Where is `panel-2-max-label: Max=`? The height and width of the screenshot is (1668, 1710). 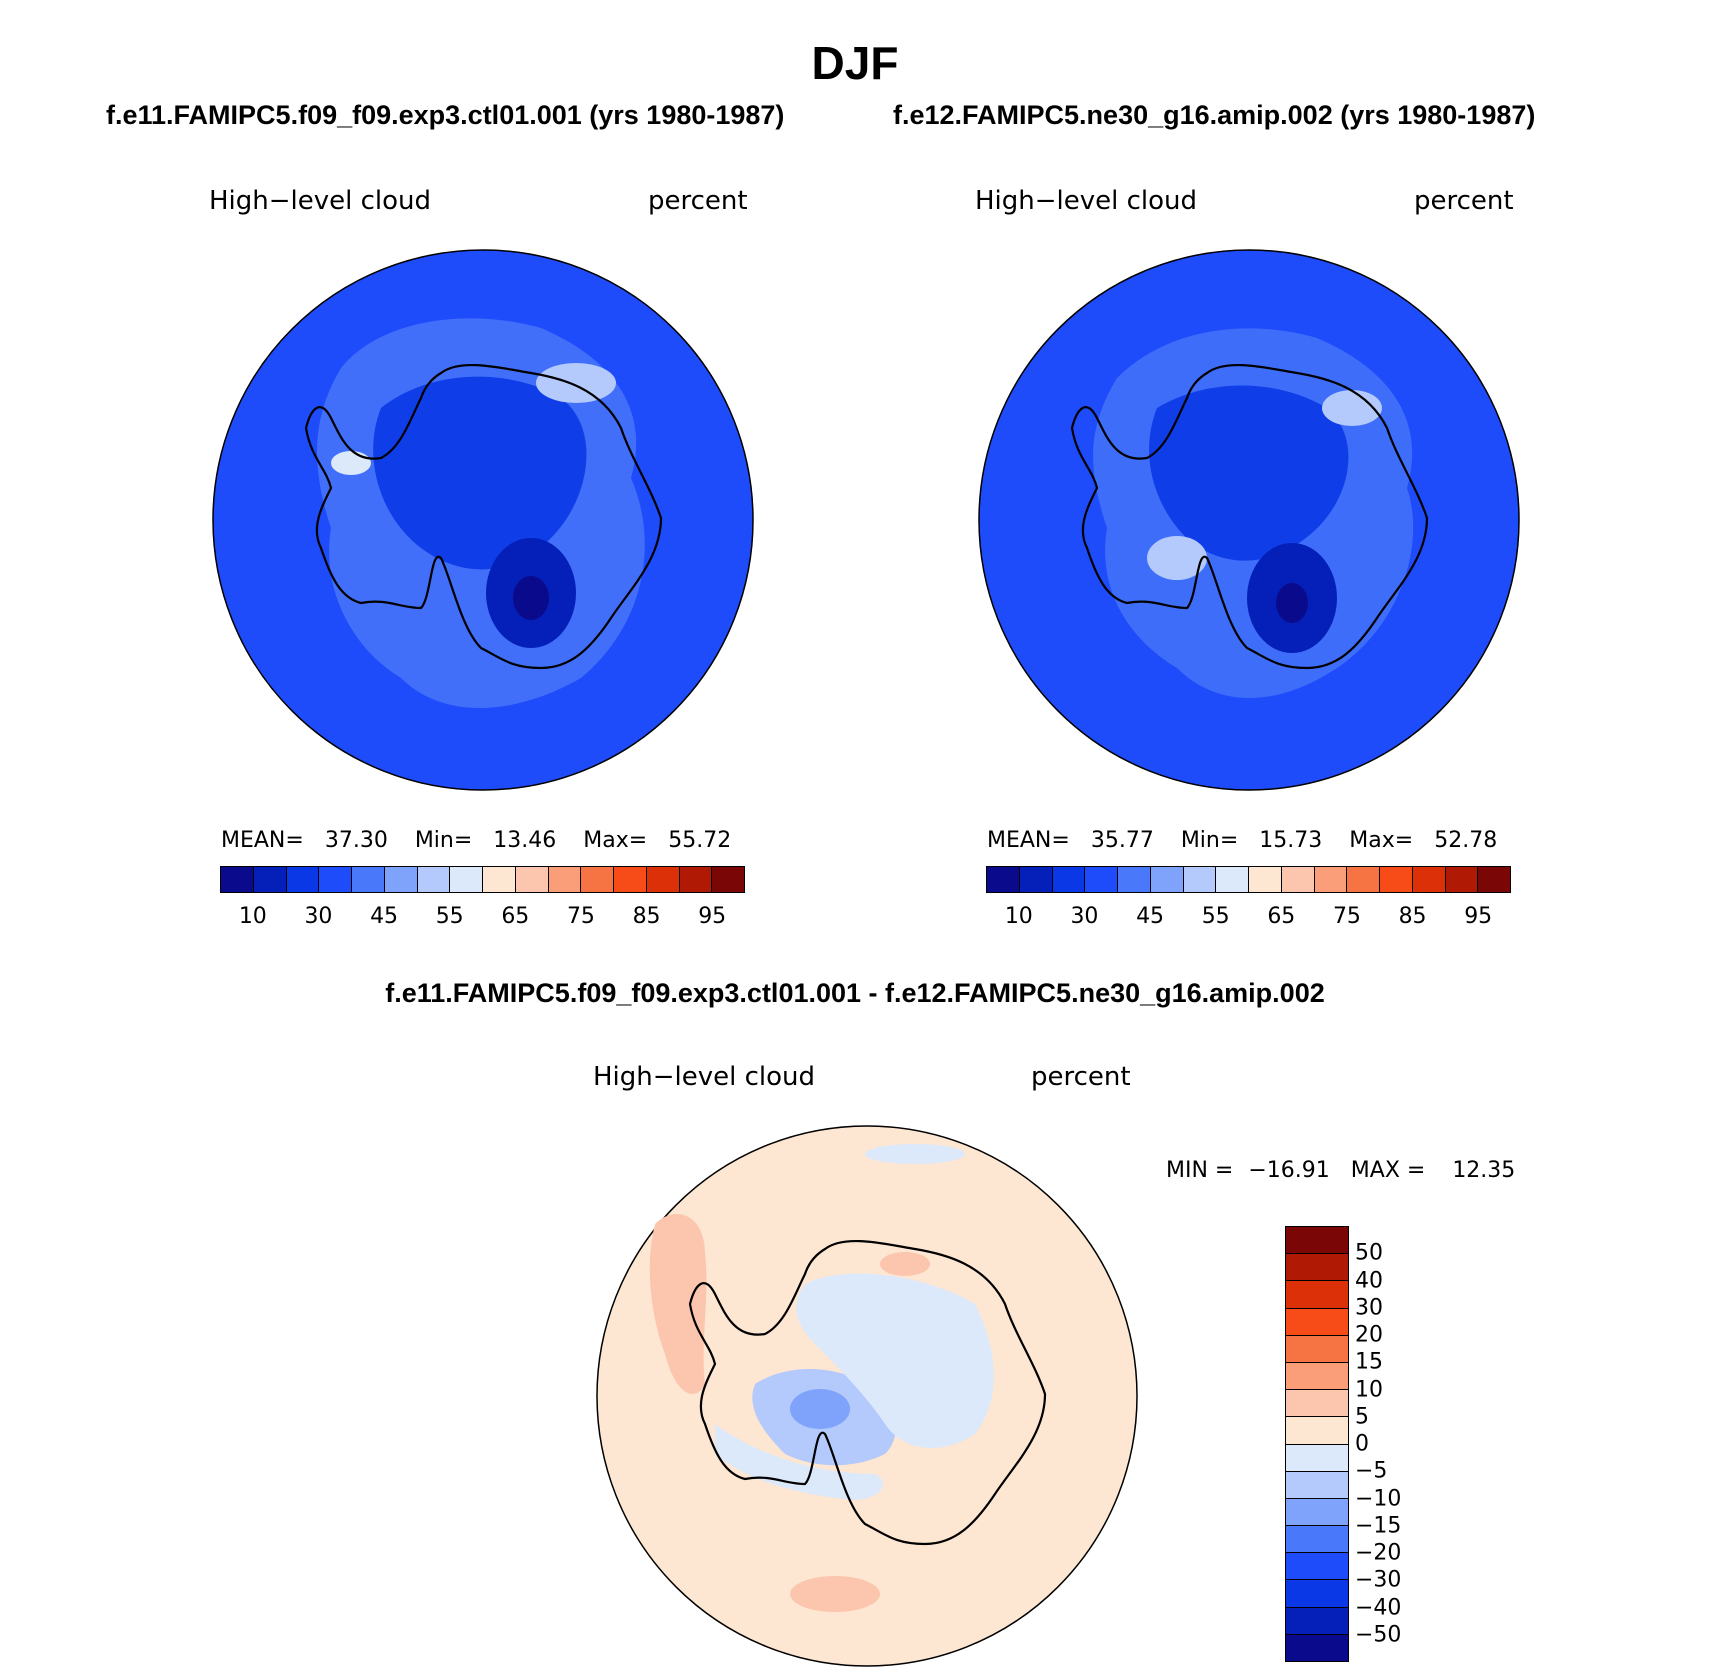 panel-2-max-label: Max= is located at coordinates (1381, 840).